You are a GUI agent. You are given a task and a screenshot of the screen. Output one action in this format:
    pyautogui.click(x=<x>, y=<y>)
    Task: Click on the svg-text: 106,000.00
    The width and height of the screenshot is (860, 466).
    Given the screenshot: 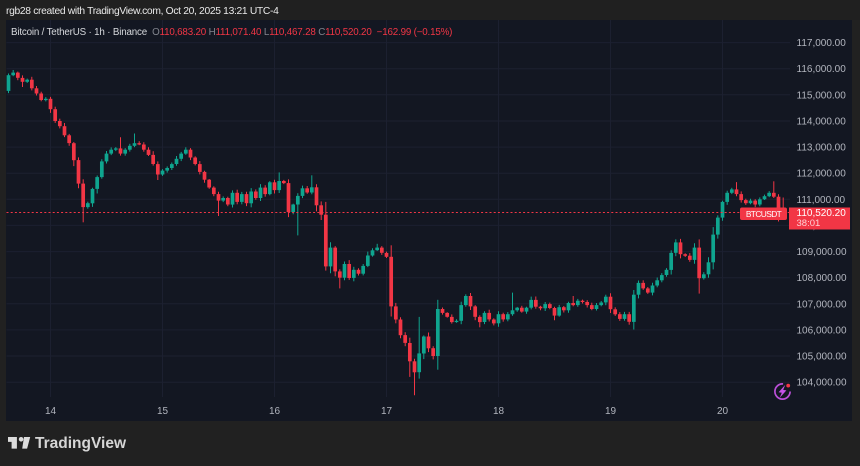 What is the action you would take?
    pyautogui.click(x=822, y=330)
    